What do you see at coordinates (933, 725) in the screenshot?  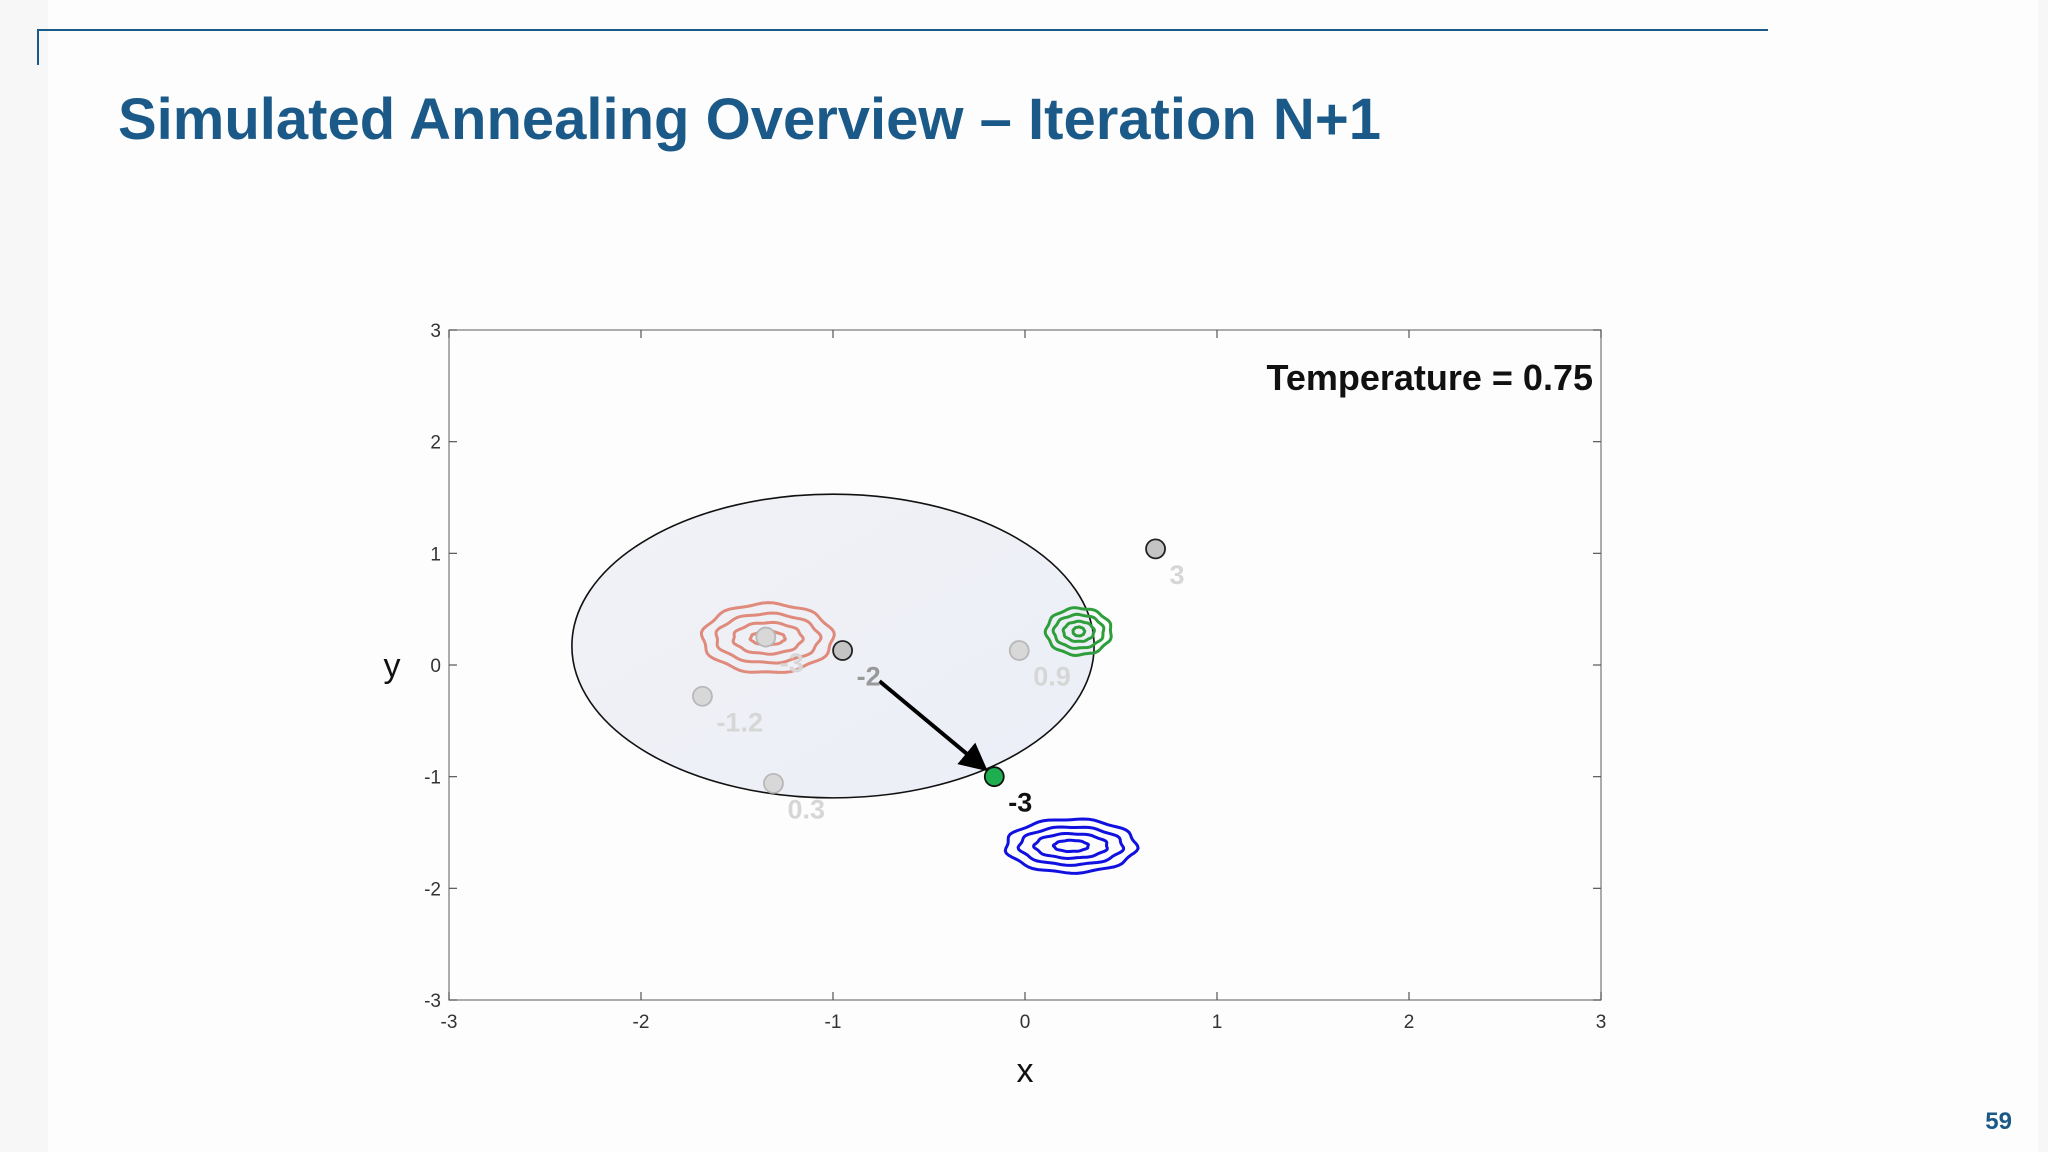 I see `move-arrow` at bounding box center [933, 725].